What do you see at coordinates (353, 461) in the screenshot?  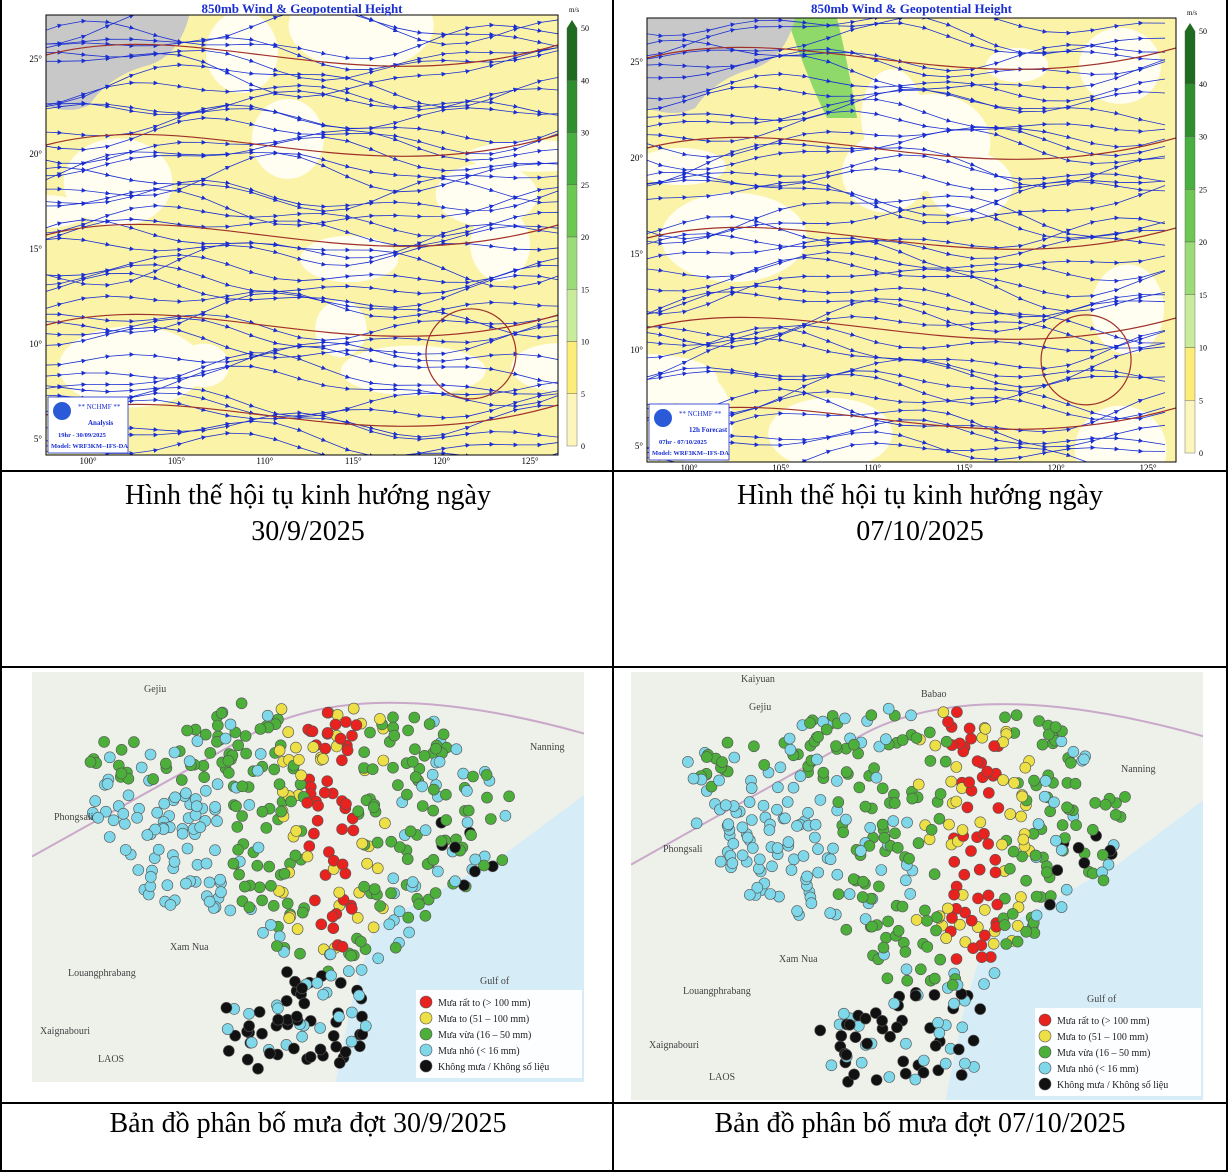 I see `lon-label: 115°` at bounding box center [353, 461].